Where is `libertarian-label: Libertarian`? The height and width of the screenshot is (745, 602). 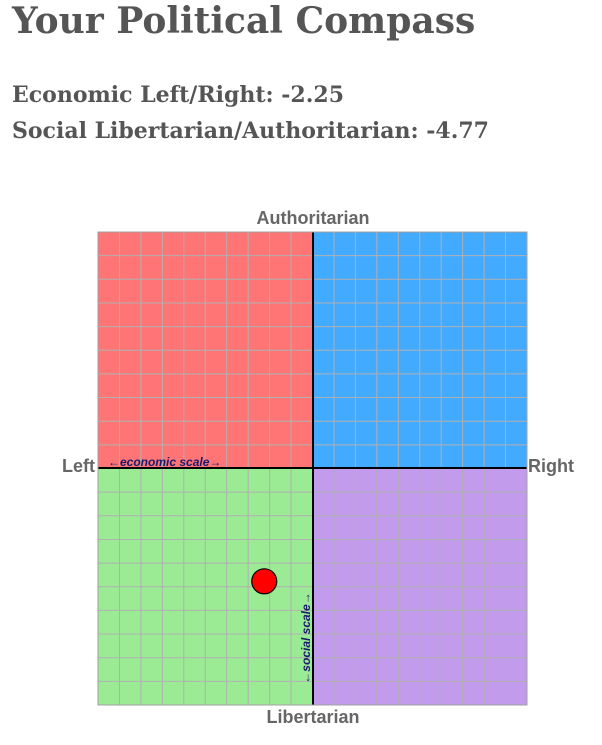 libertarian-label: Libertarian is located at coordinates (312, 717).